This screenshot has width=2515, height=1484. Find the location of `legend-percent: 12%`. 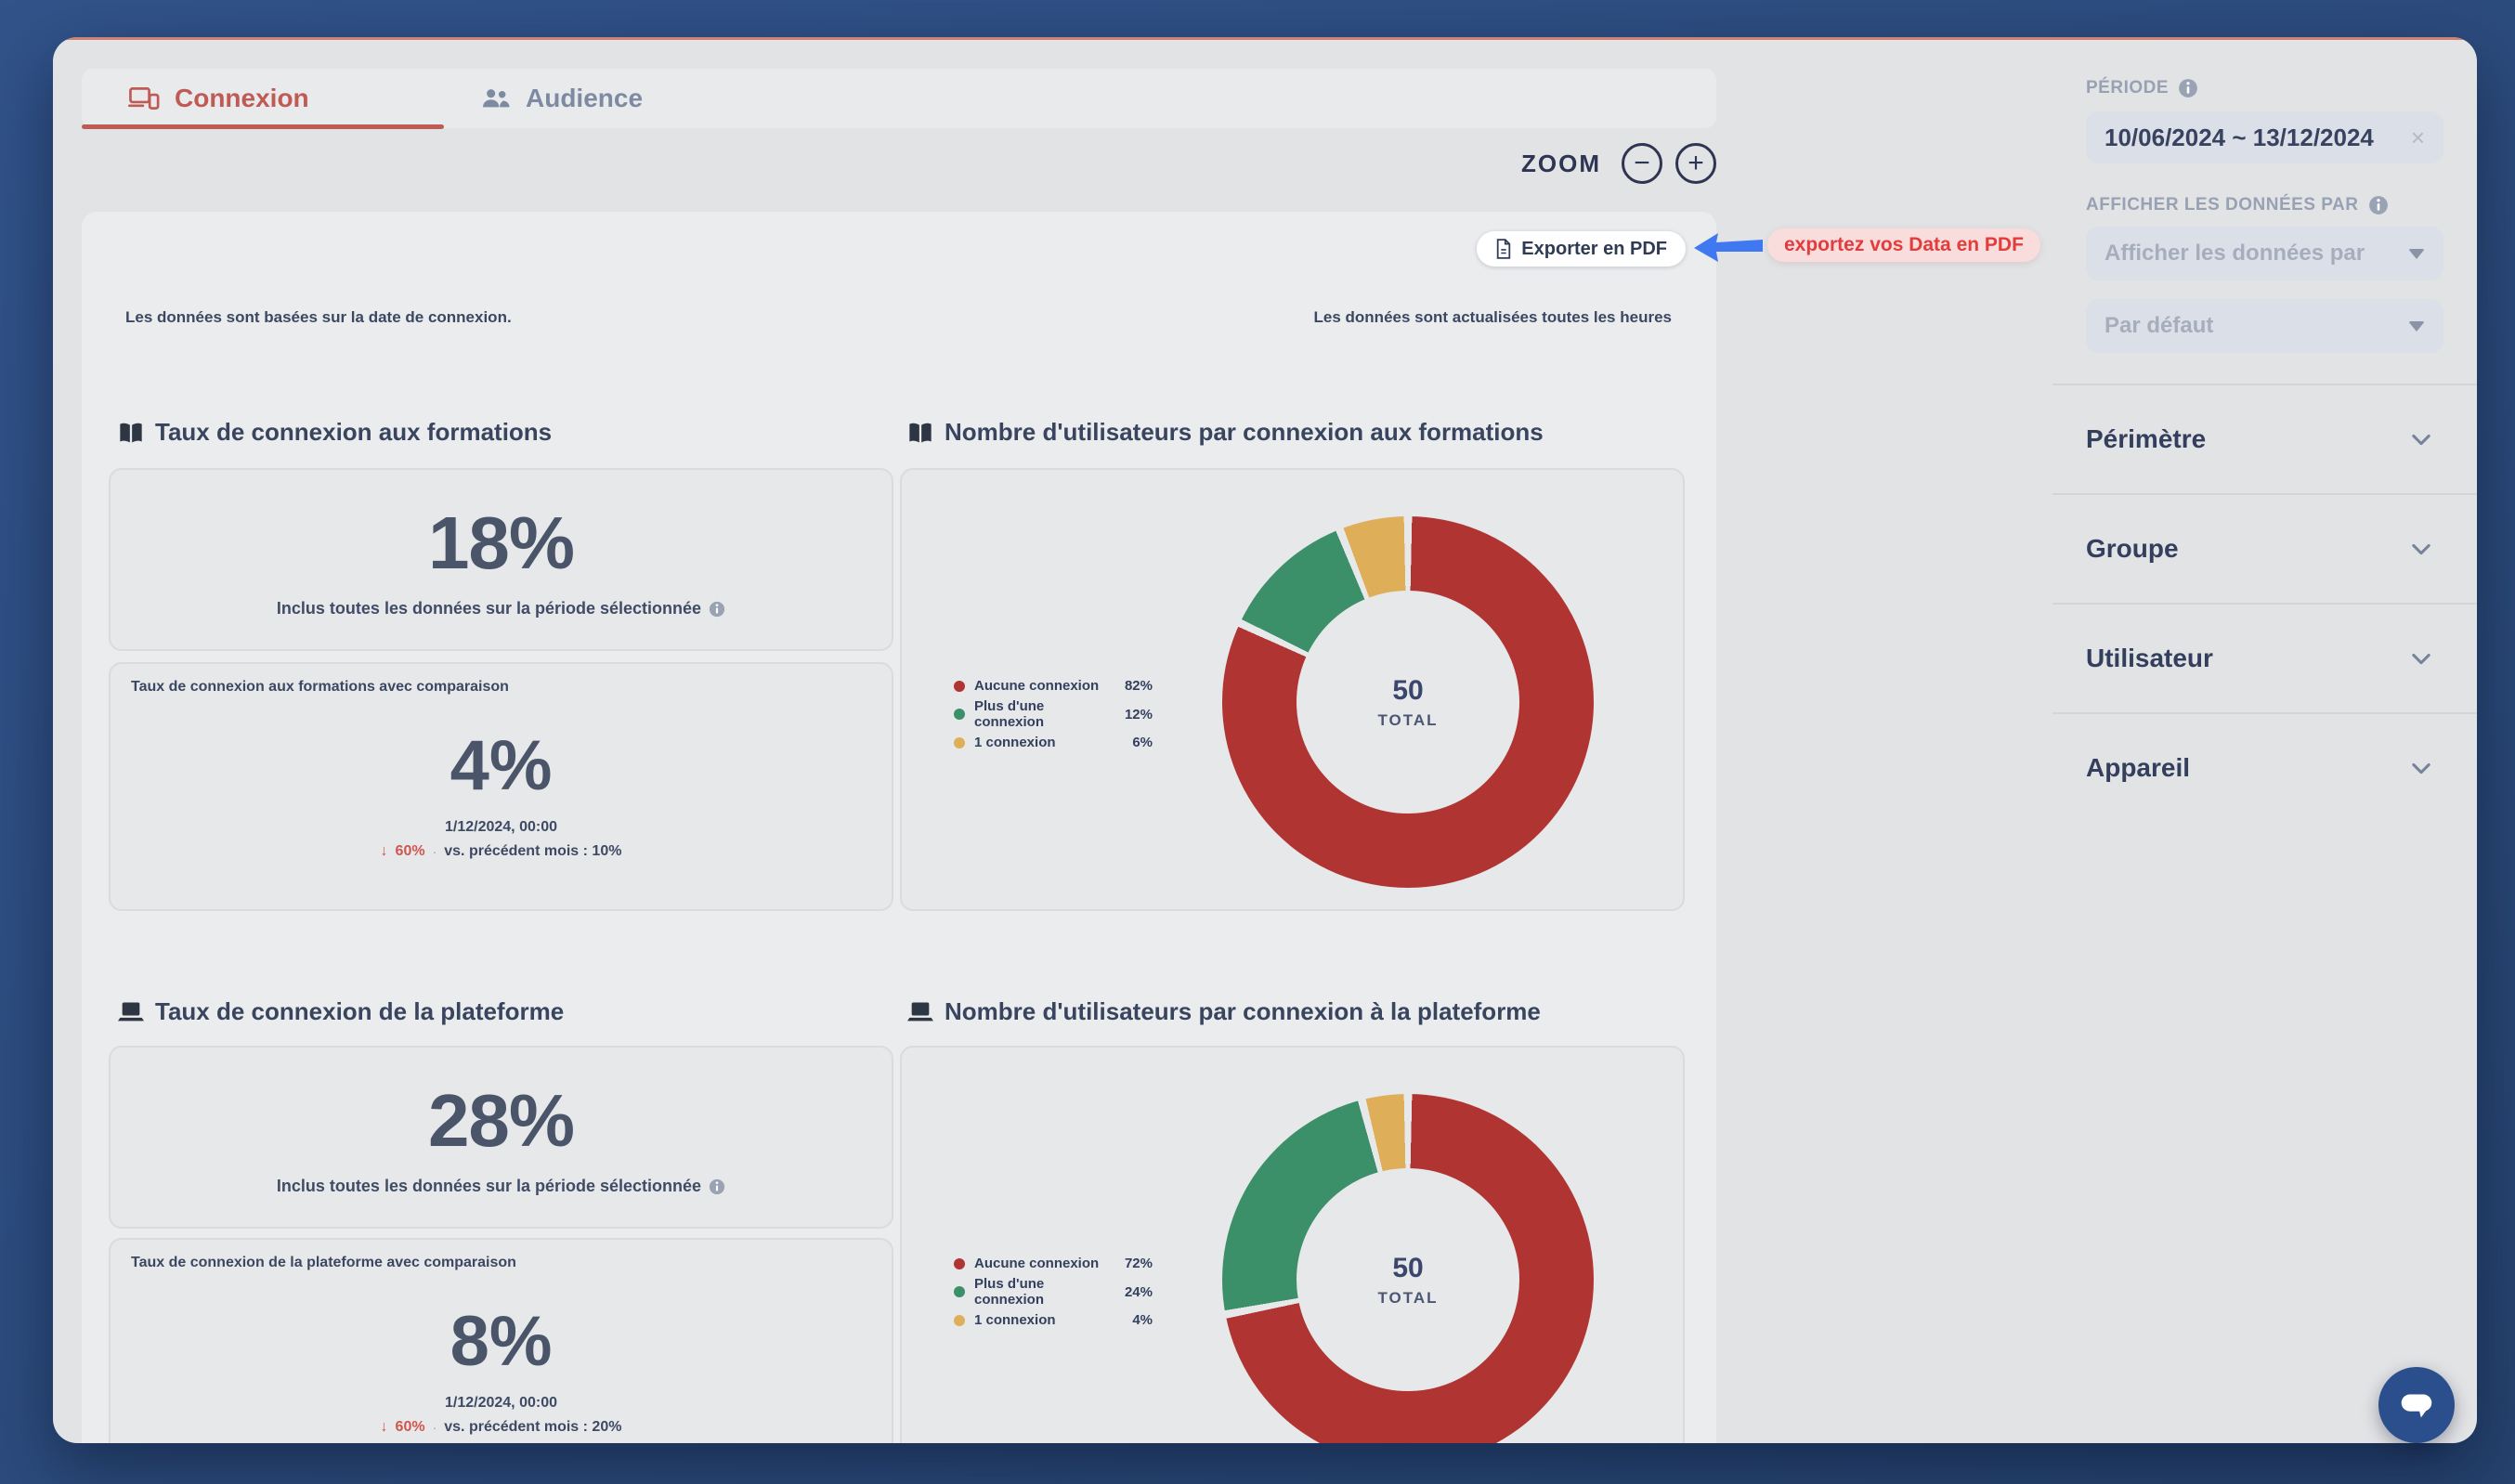

legend-percent: 12% is located at coordinates (1138, 714).